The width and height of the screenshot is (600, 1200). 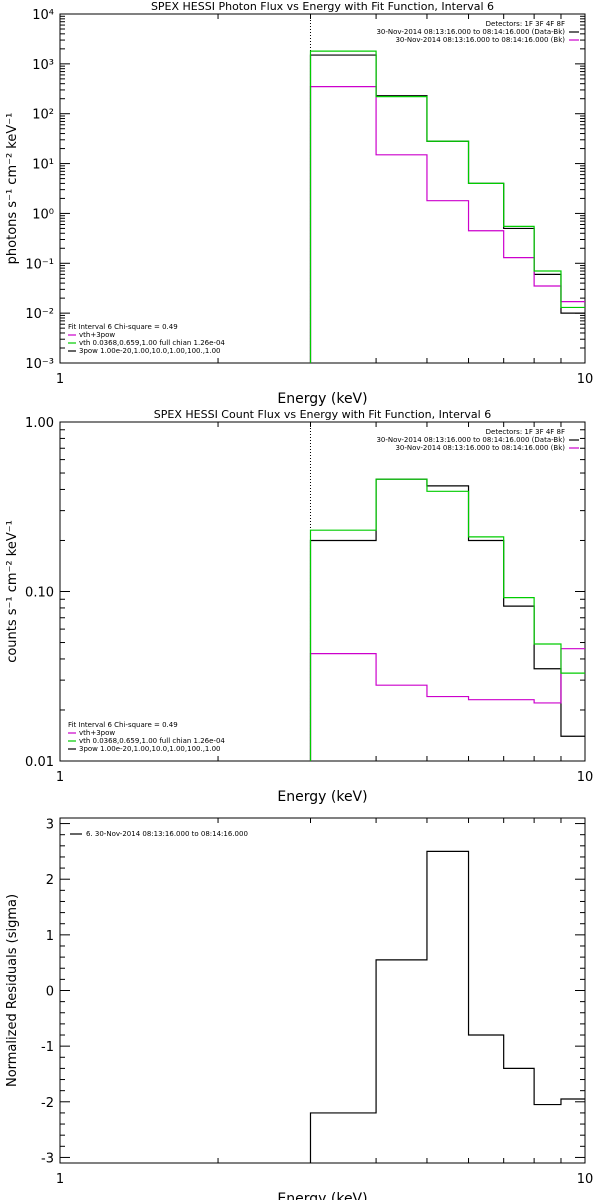 What do you see at coordinates (39, 264) in the screenshot?
I see `y-tick-label: 10⁻¹` at bounding box center [39, 264].